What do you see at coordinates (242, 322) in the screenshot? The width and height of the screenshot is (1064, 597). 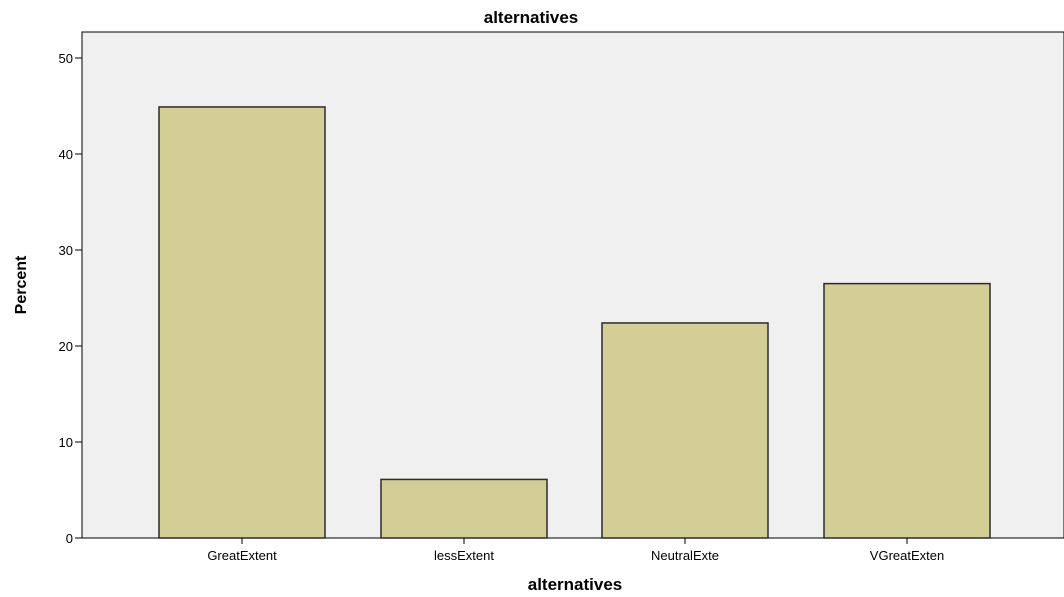 I see `bar-GreatExtent` at bounding box center [242, 322].